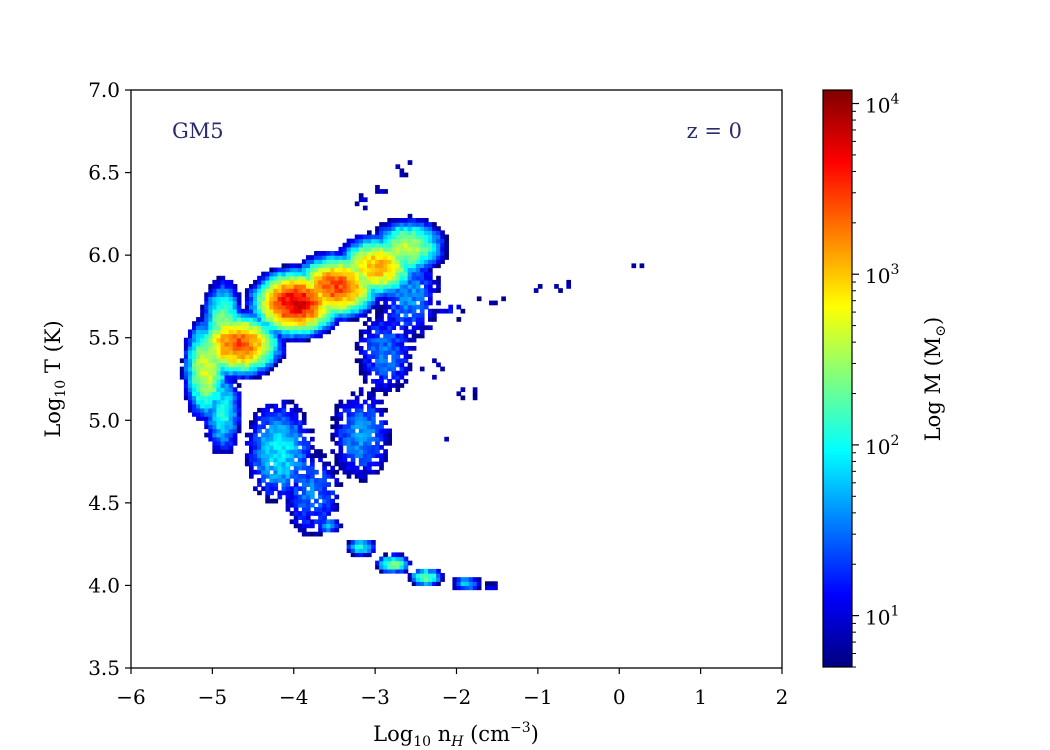  I want to click on x-tick-label: −2, so click(456, 697).